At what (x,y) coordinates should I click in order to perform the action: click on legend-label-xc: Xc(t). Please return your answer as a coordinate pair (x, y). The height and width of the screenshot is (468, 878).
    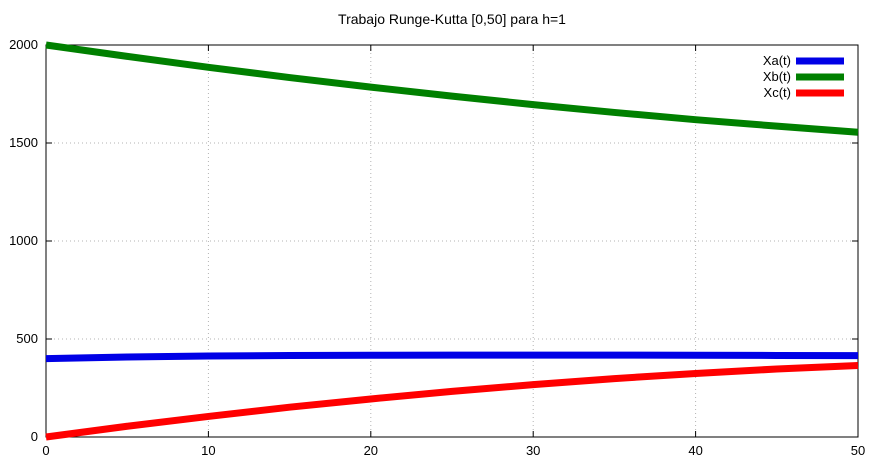
    Looking at the image, I should click on (777, 92).